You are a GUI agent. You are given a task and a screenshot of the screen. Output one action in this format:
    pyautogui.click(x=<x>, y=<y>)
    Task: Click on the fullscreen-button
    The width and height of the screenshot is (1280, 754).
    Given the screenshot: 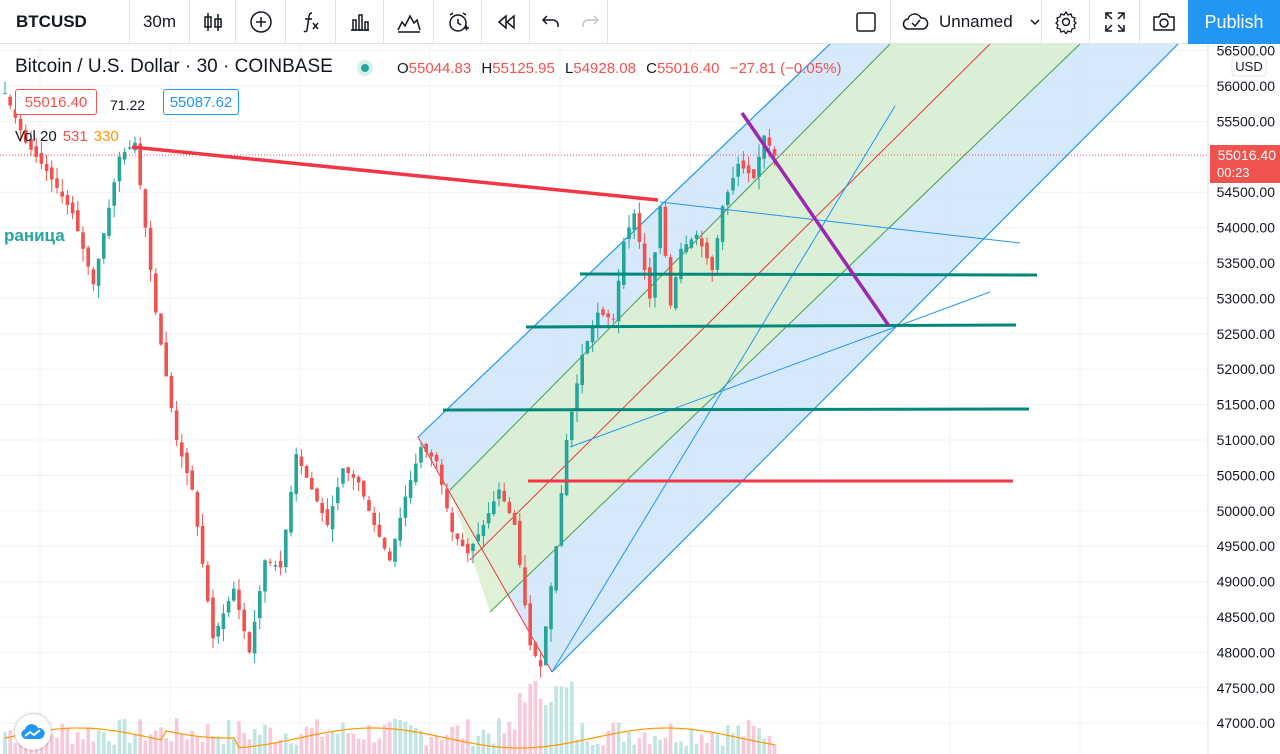 What is the action you would take?
    pyautogui.click(x=1115, y=21)
    